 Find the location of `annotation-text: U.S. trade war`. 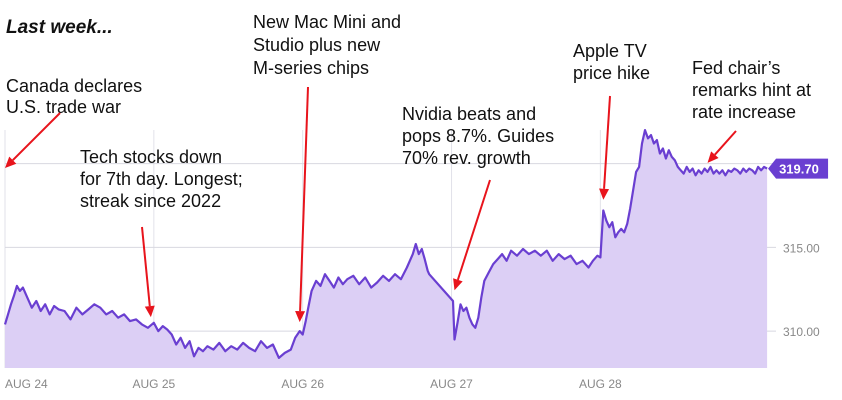

annotation-text: U.S. trade war is located at coordinates (63, 107).